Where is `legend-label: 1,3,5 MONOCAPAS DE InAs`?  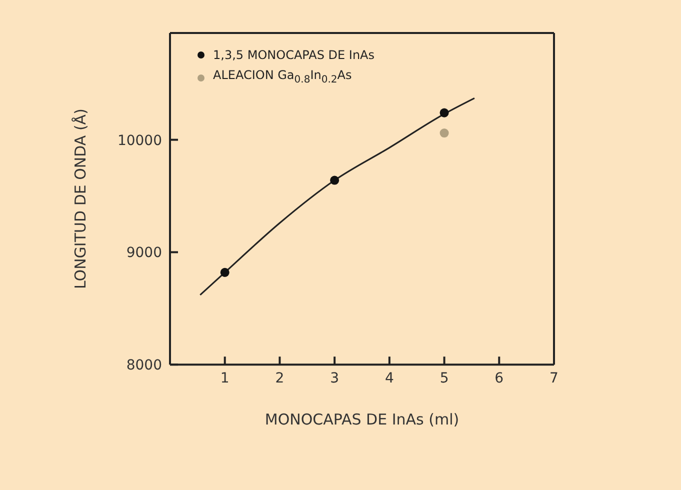
legend-label: 1,3,5 MONOCAPAS DE InAs is located at coordinates (294, 55).